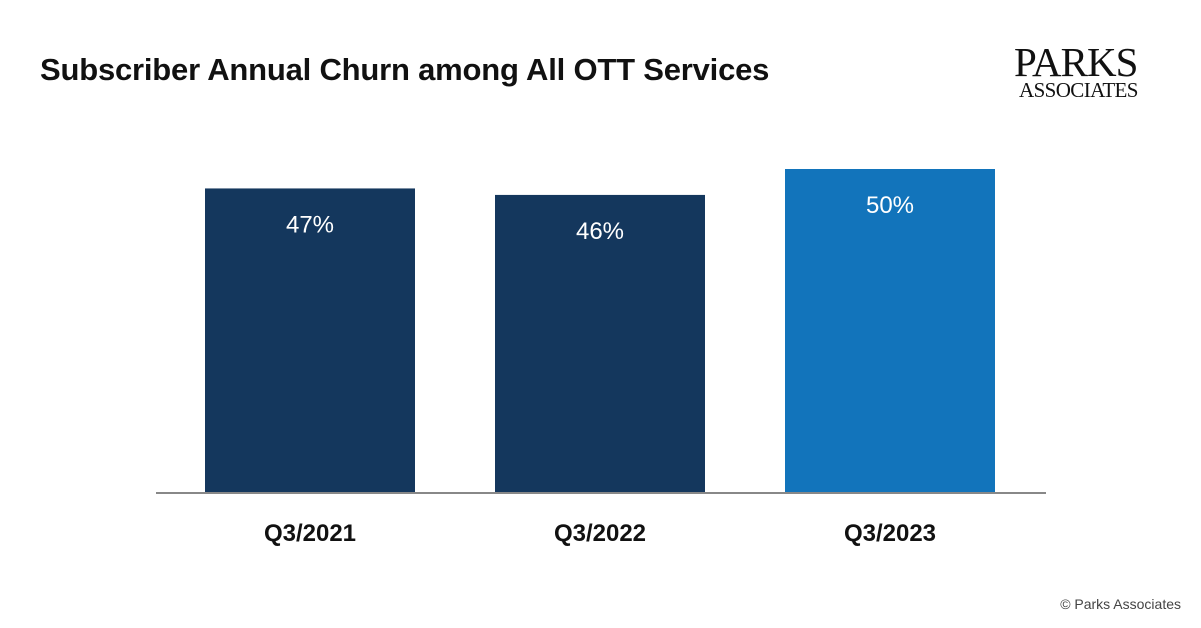 The height and width of the screenshot is (628, 1201). Describe the element at coordinates (890, 331) in the screenshot. I see `bar-q3-2023` at that location.